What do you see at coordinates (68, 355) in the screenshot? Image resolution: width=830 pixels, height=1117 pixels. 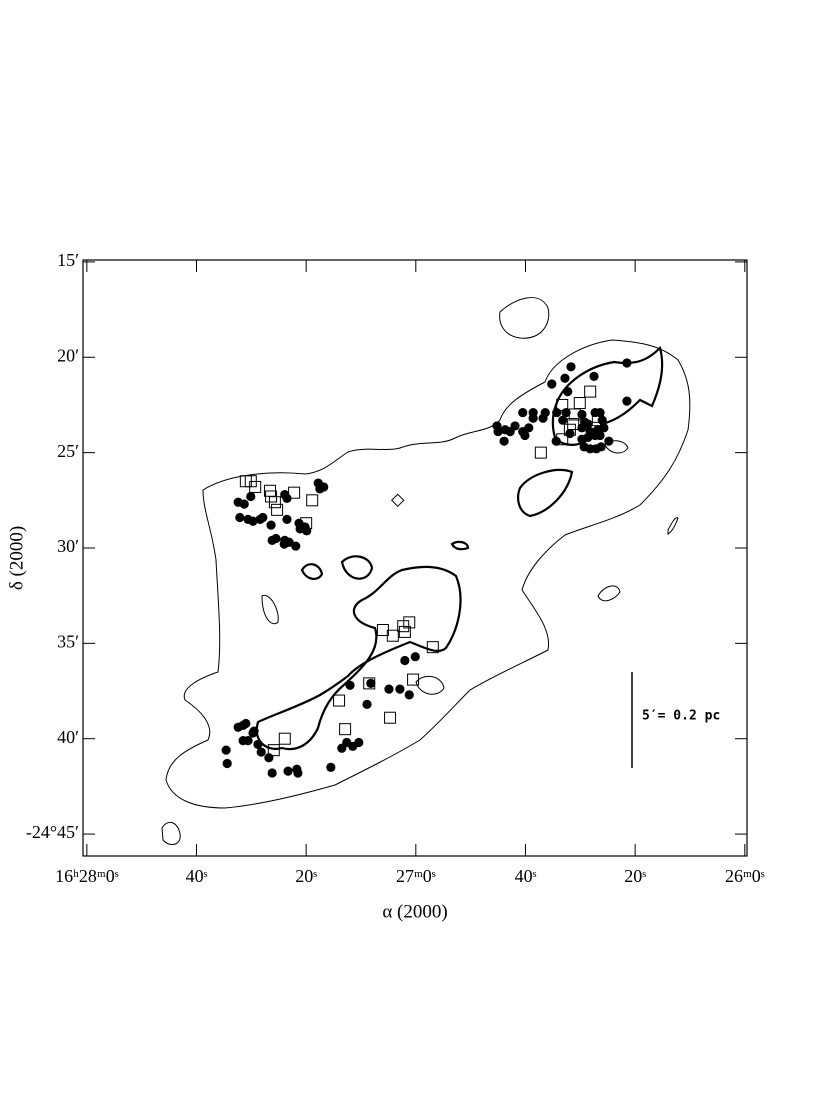 I see `y-tick-label: 20′` at bounding box center [68, 355].